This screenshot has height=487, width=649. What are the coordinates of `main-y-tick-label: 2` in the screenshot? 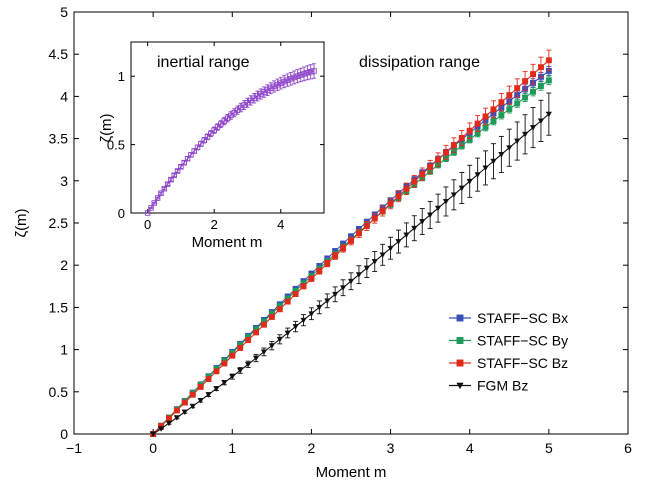 It's located at (64, 265).